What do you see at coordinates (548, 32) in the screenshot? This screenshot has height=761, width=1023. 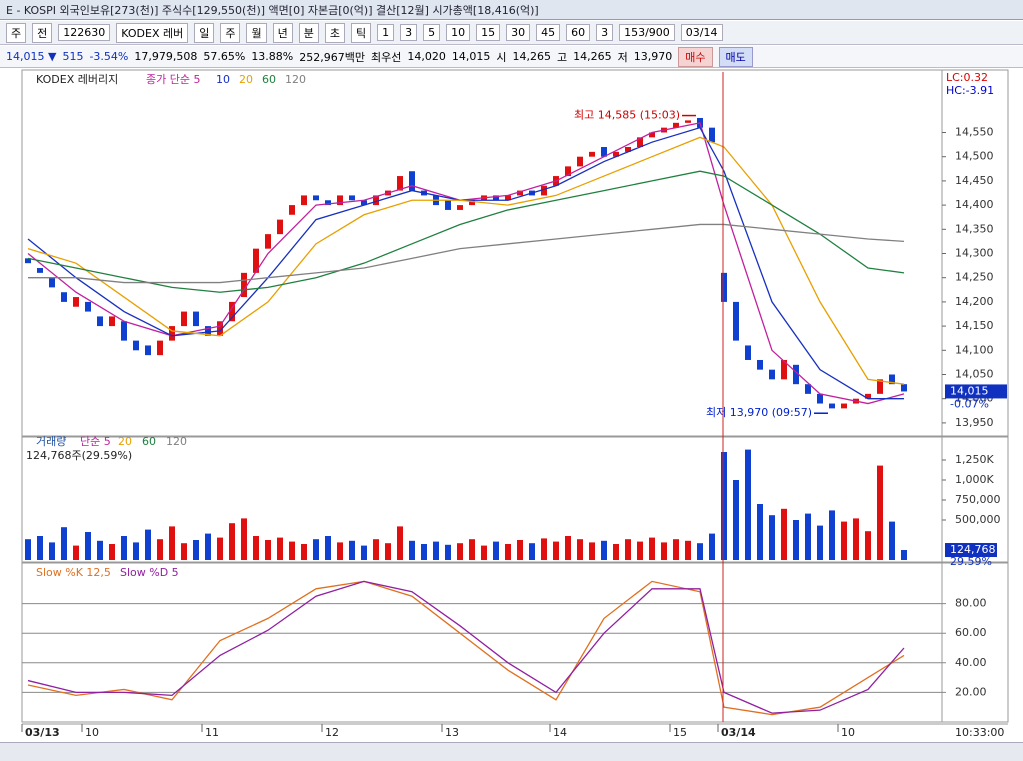 I see `tool-button: 45` at bounding box center [548, 32].